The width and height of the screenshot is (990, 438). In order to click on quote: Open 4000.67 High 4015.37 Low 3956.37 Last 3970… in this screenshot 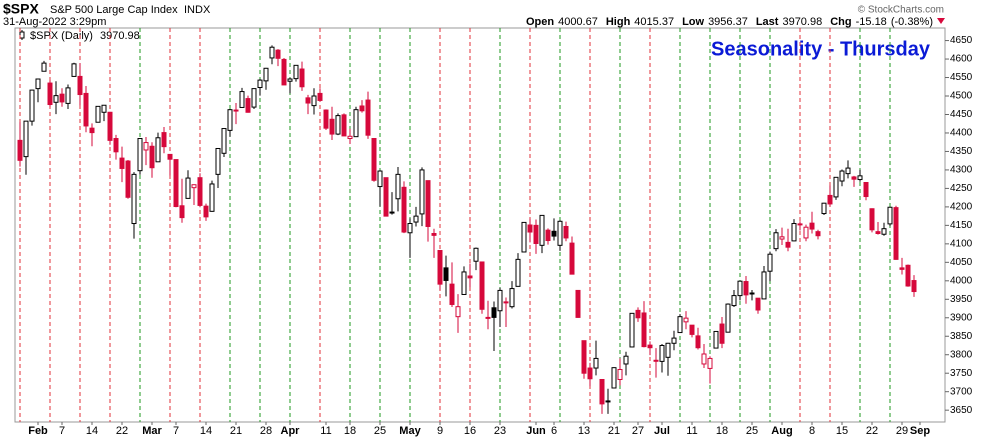, I will do `click(729, 22)`.